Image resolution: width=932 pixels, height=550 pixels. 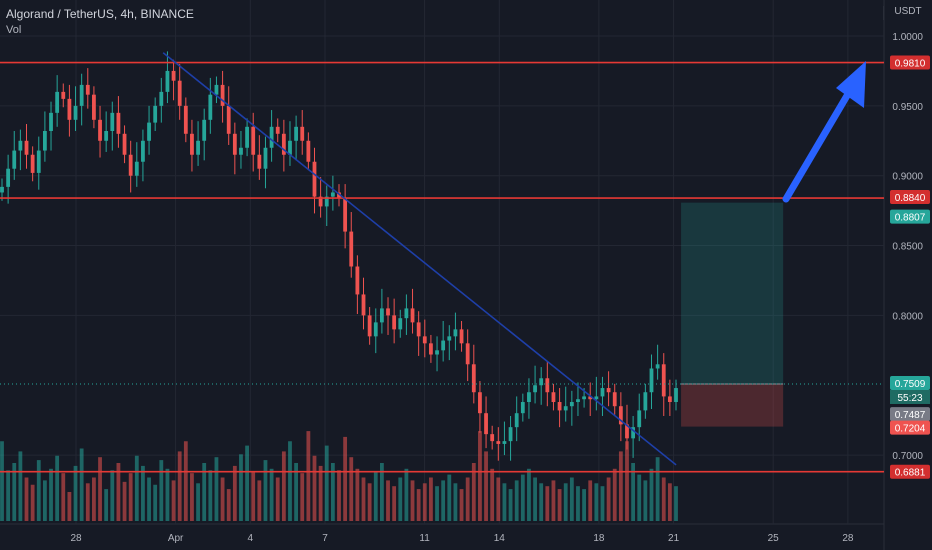 I want to click on symbol-title: Algorand / TetherUS, 4h, BINANCE, so click(x=100, y=14).